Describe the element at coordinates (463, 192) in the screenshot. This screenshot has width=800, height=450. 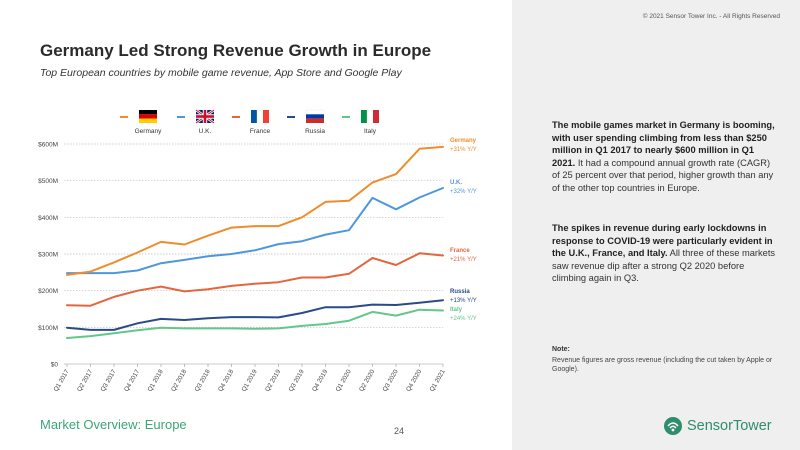
I see `series-growth-label: +32% Y/Y` at that location.